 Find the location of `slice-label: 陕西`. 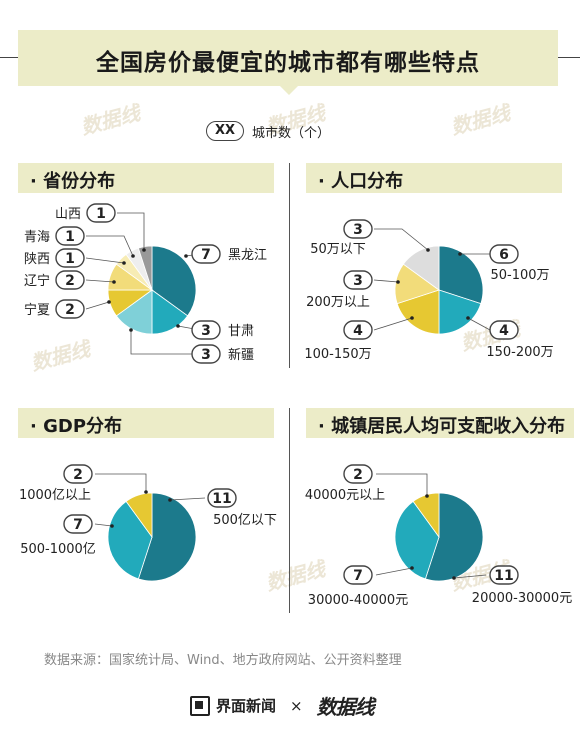

slice-label: 陕西 is located at coordinates (37, 259).